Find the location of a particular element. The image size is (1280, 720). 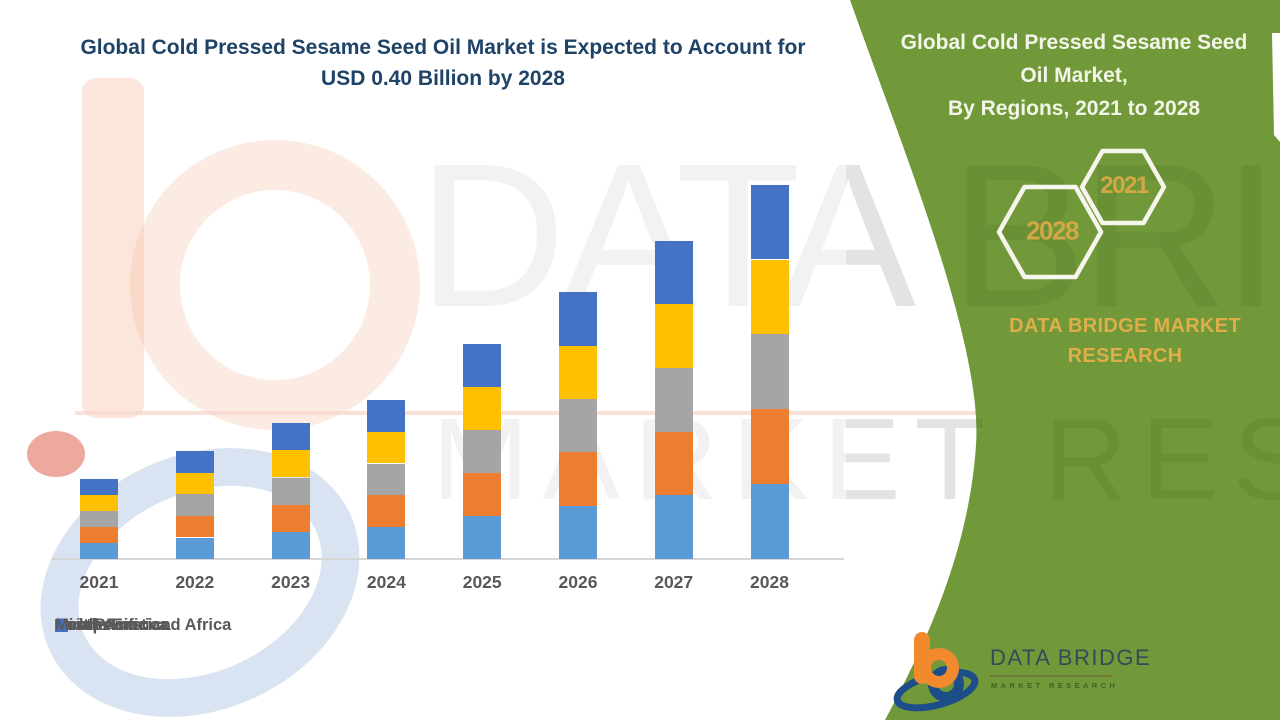

side-panel-heading-line2: Oil Market, is located at coordinates (1074, 75).